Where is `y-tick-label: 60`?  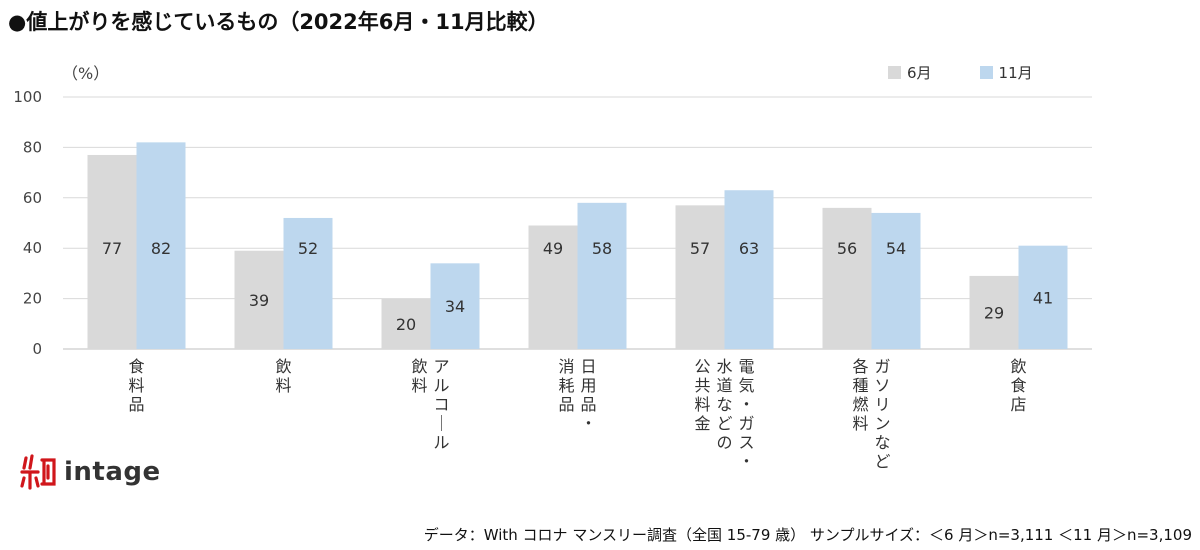 y-tick-label: 60 is located at coordinates (32, 198).